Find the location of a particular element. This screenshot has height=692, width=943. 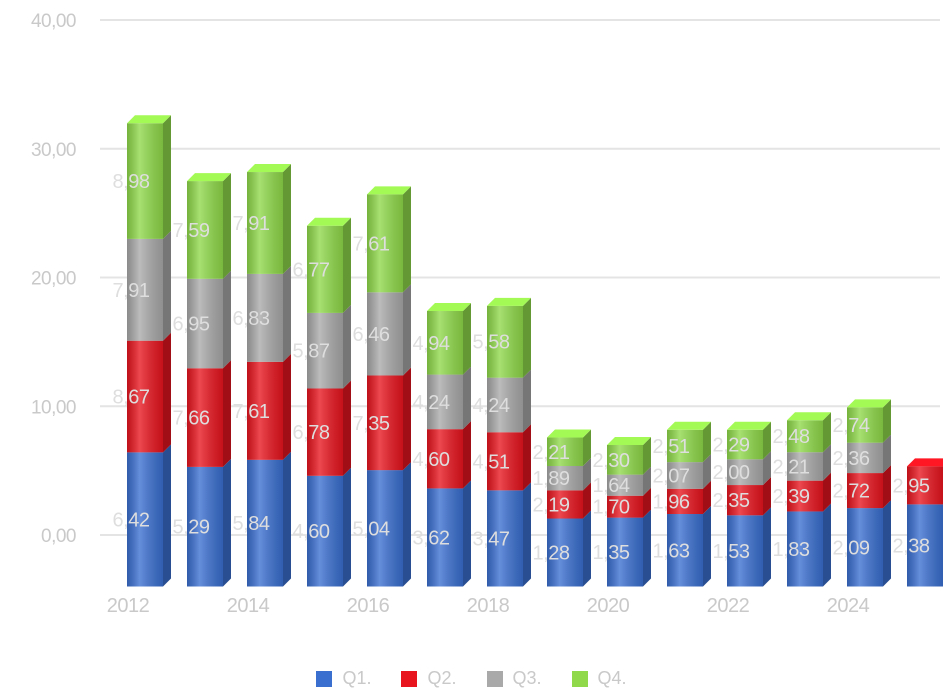

bar-2023 is located at coordinates (809, 499).